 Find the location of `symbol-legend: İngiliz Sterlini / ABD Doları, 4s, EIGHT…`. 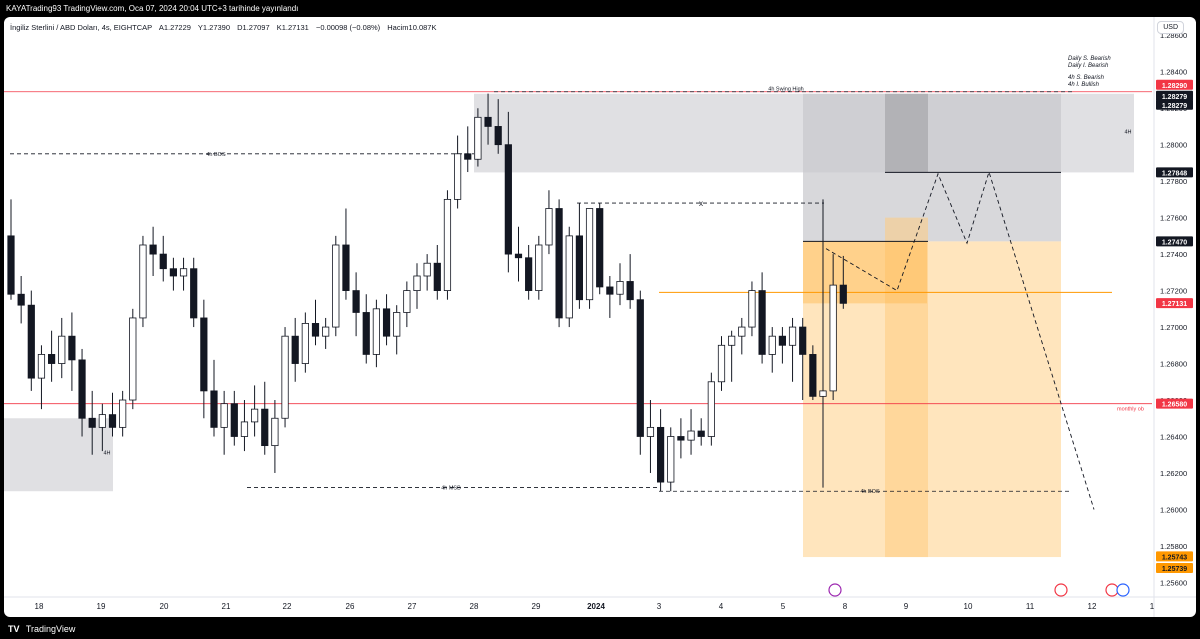

symbol-legend: İngiliz Sterlini / ABD Doları, 4s, EIGHT… is located at coordinates (225, 27).